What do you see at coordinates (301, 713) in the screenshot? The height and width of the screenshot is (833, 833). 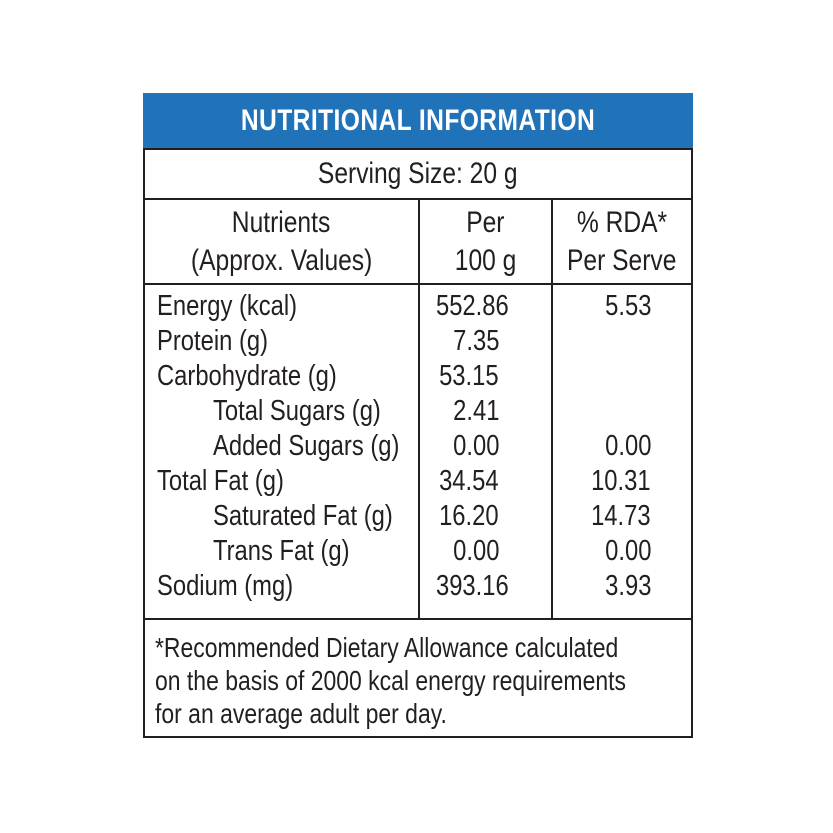 I see `footnote-line-text: for an average adult per day.` at bounding box center [301, 713].